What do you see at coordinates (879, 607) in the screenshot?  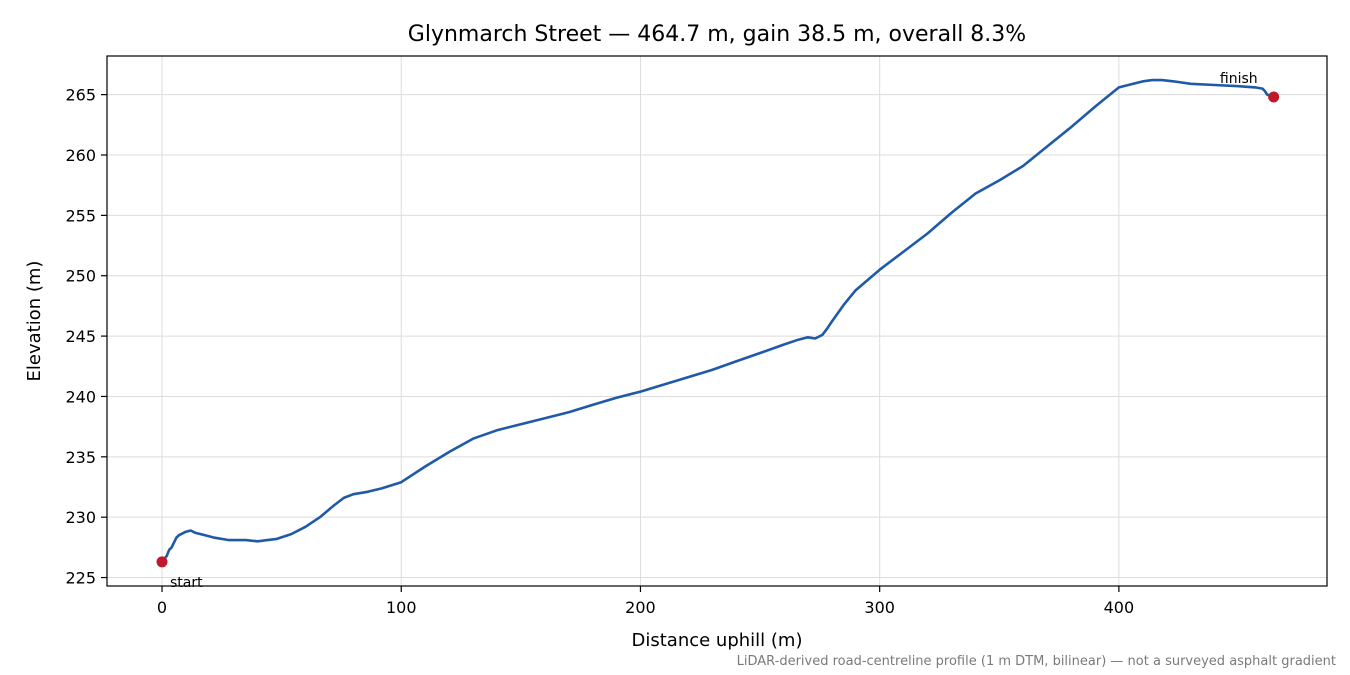 I see `x-tick-label: 300` at bounding box center [879, 607].